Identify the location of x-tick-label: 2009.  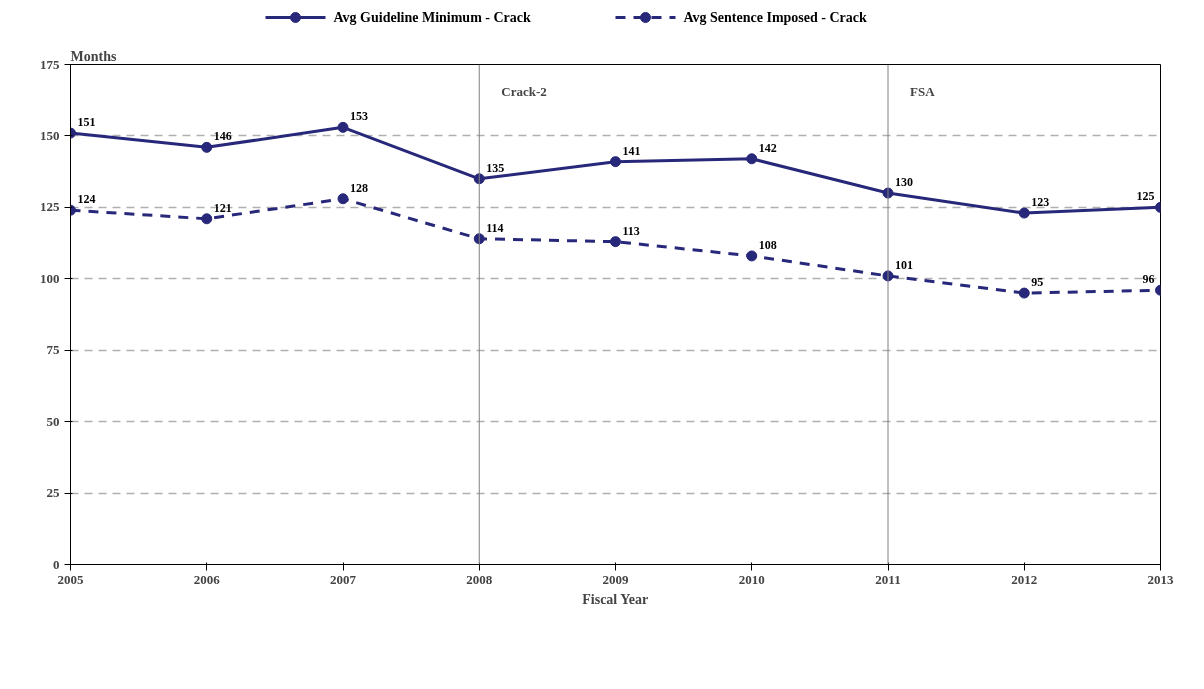
(615, 579).